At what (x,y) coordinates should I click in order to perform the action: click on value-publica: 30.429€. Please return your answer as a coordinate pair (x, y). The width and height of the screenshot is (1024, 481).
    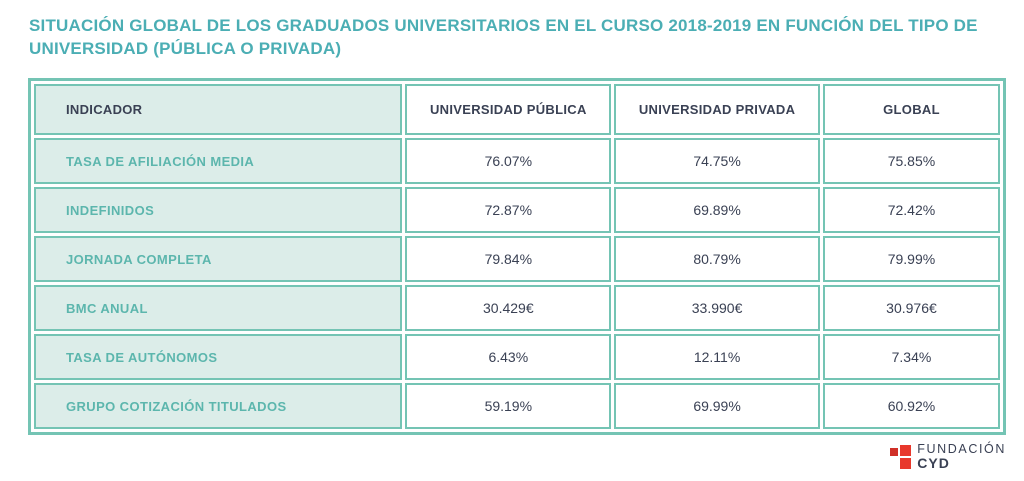
    Looking at the image, I should click on (508, 308).